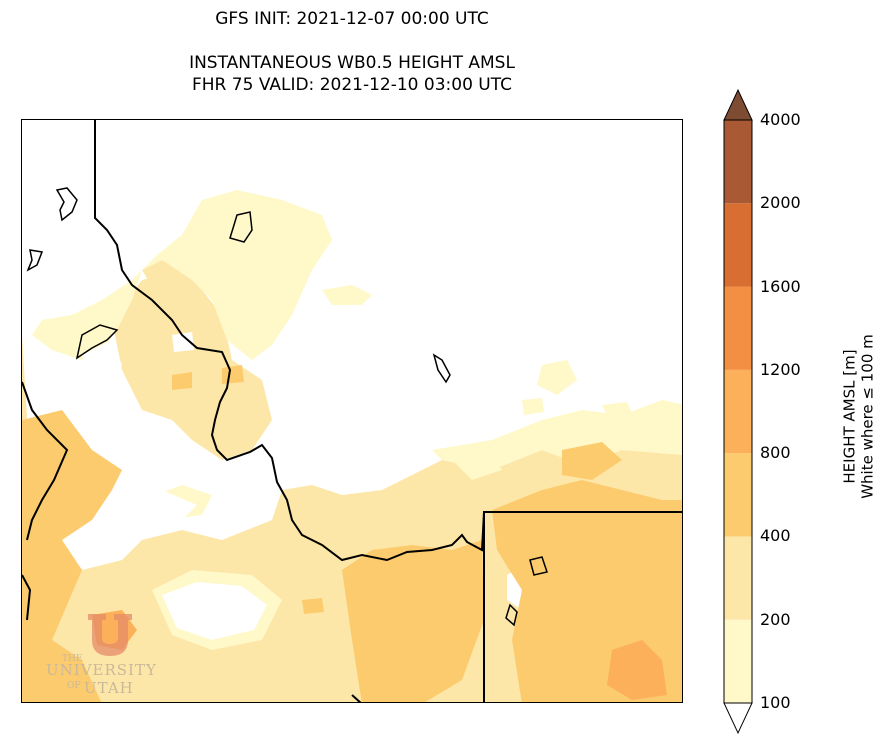 This screenshot has height=746, width=884. I want to click on logo-of: OF, so click(74, 686).